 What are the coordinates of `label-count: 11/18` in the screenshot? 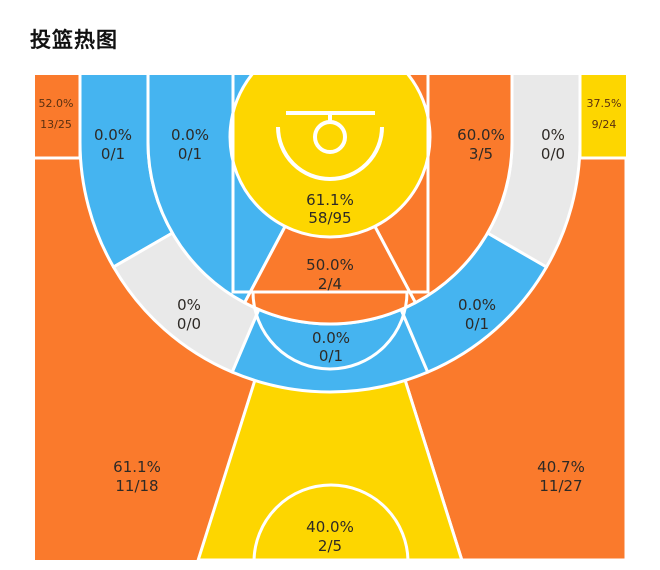 It's located at (136, 486).